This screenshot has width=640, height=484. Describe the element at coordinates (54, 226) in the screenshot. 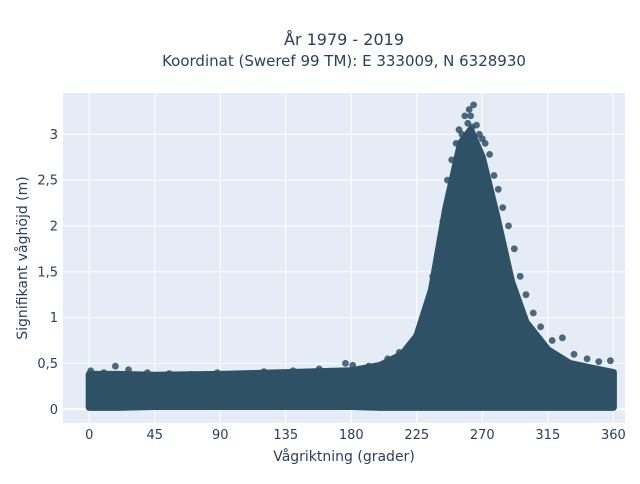

I see `y-tick-label: 2` at that location.